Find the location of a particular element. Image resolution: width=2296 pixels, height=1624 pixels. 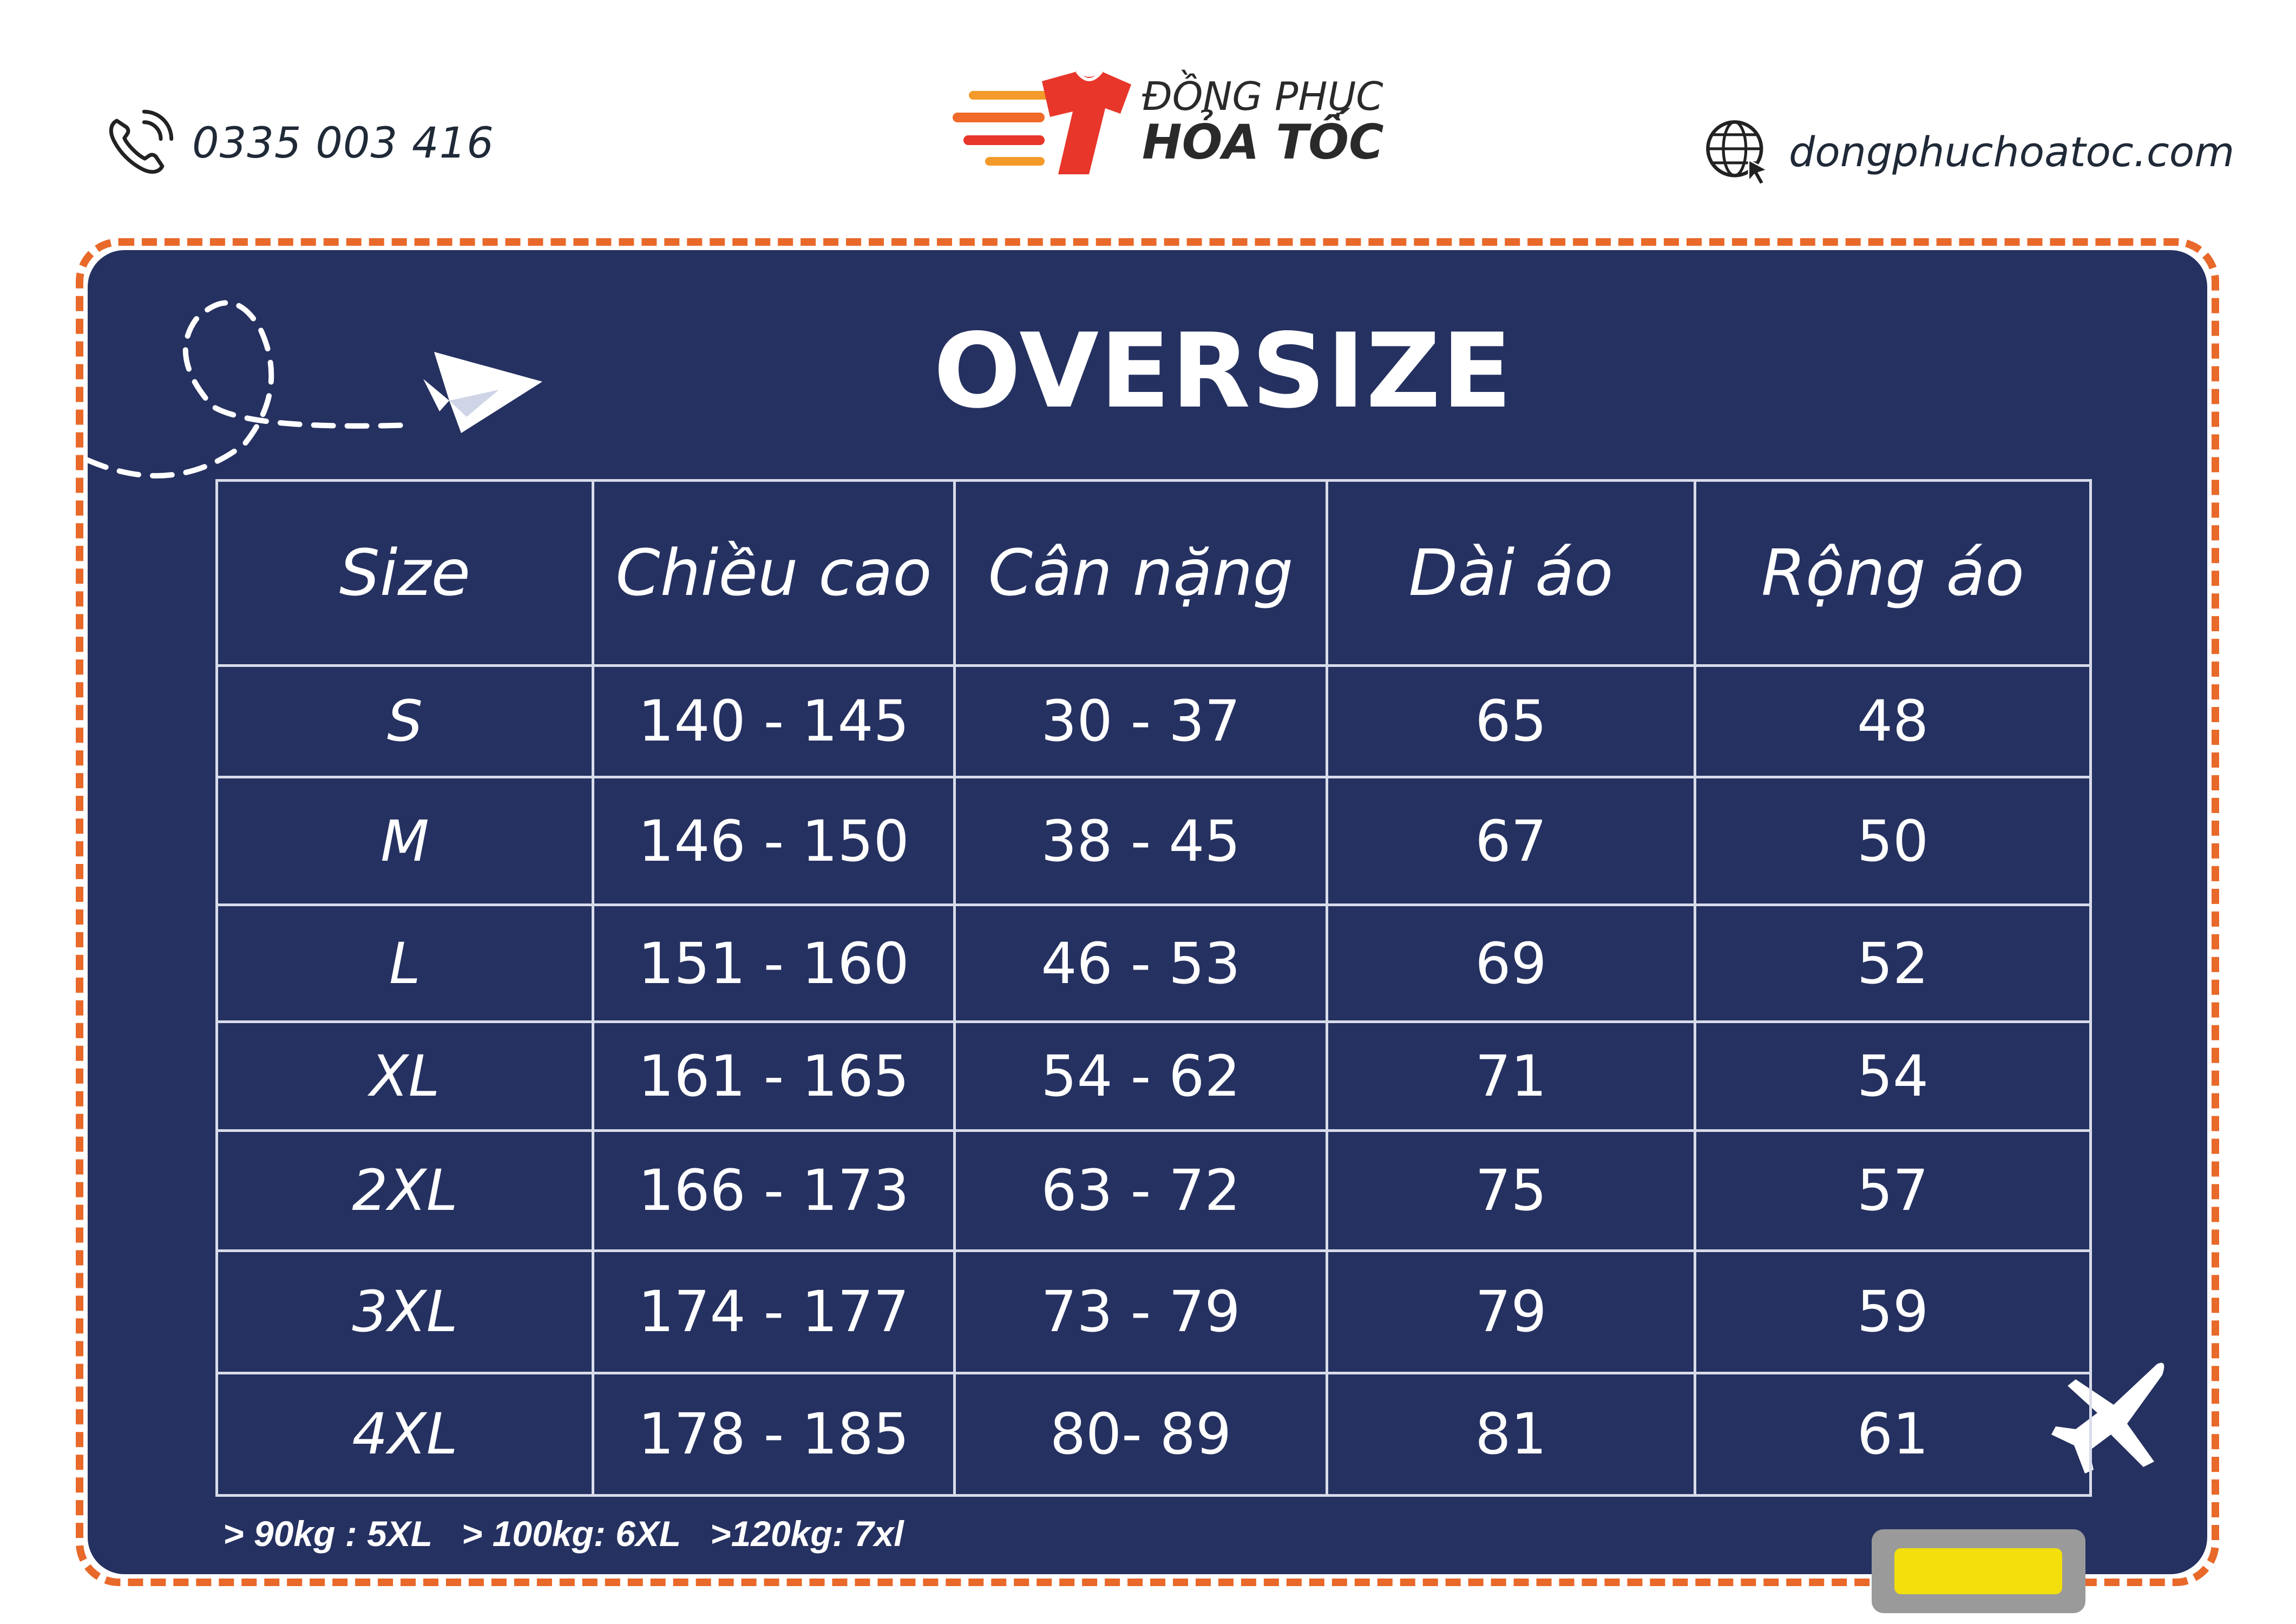

height-cell: 151 - 160 is located at coordinates (774, 963).